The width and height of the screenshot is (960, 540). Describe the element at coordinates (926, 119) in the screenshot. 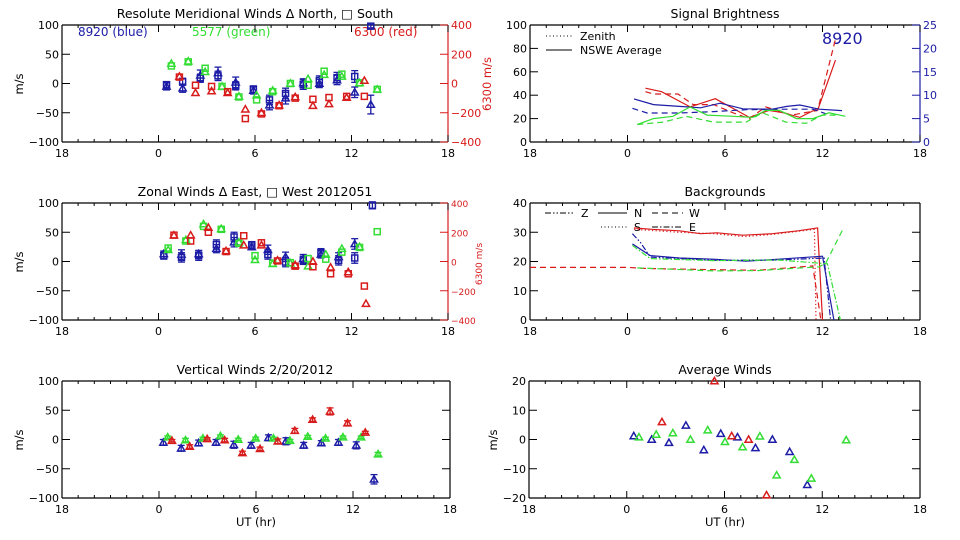

I see `y2-tick-label: 5` at that location.